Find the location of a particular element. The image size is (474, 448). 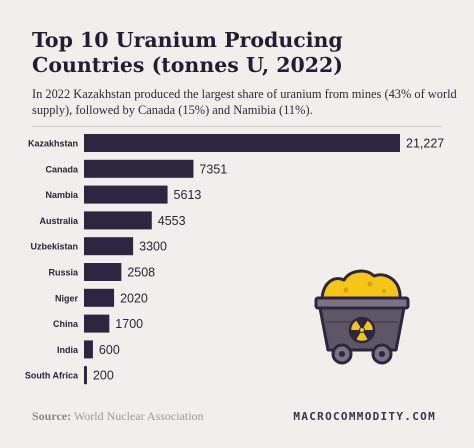

category-label: Kazakhstan is located at coordinates (53, 144).